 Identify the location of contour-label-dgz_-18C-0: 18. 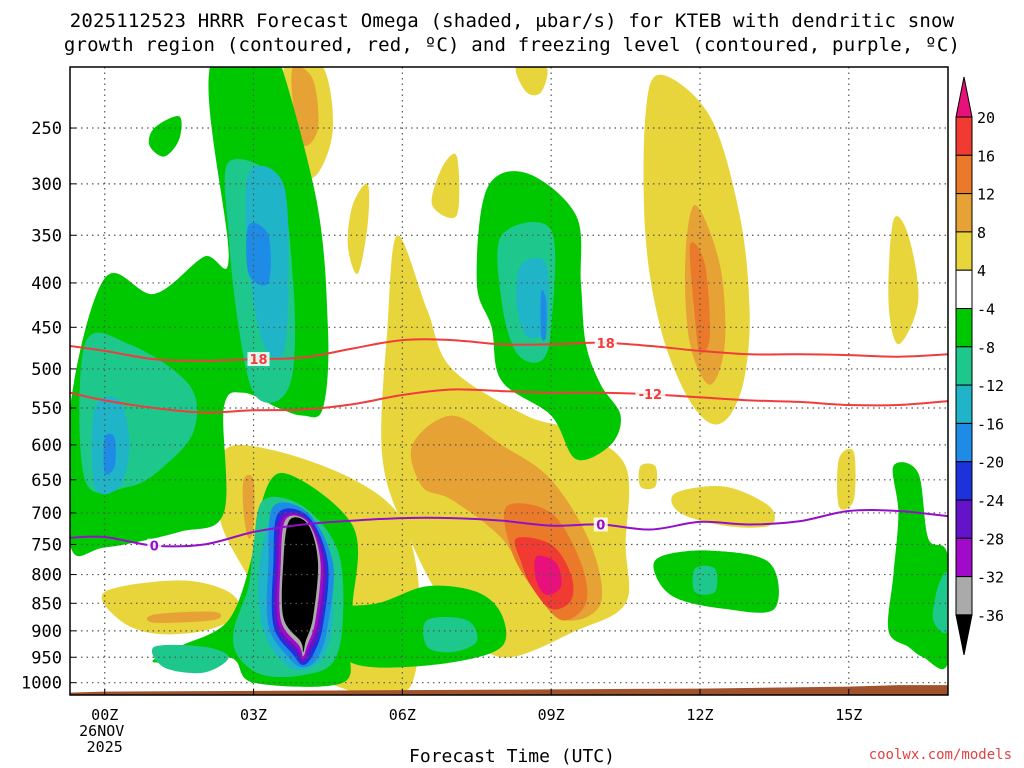
(258, 360).